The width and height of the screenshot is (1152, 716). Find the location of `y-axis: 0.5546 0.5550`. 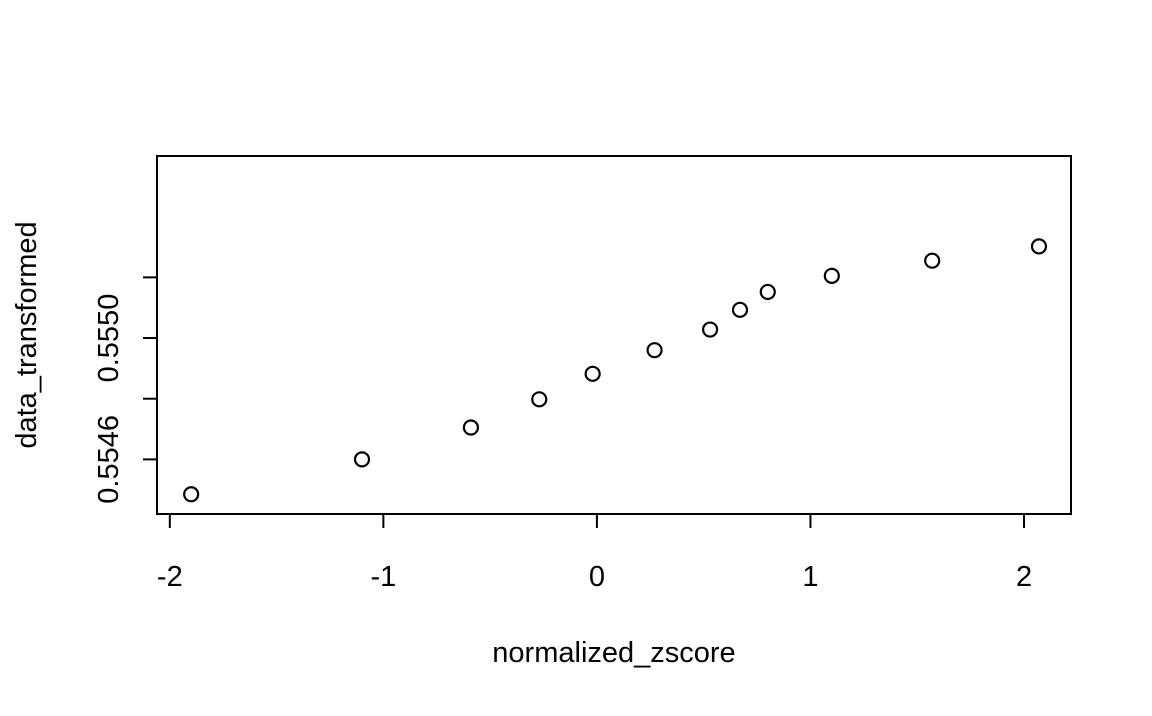

y-axis: 0.5546 0.5550 is located at coordinates (125, 390).